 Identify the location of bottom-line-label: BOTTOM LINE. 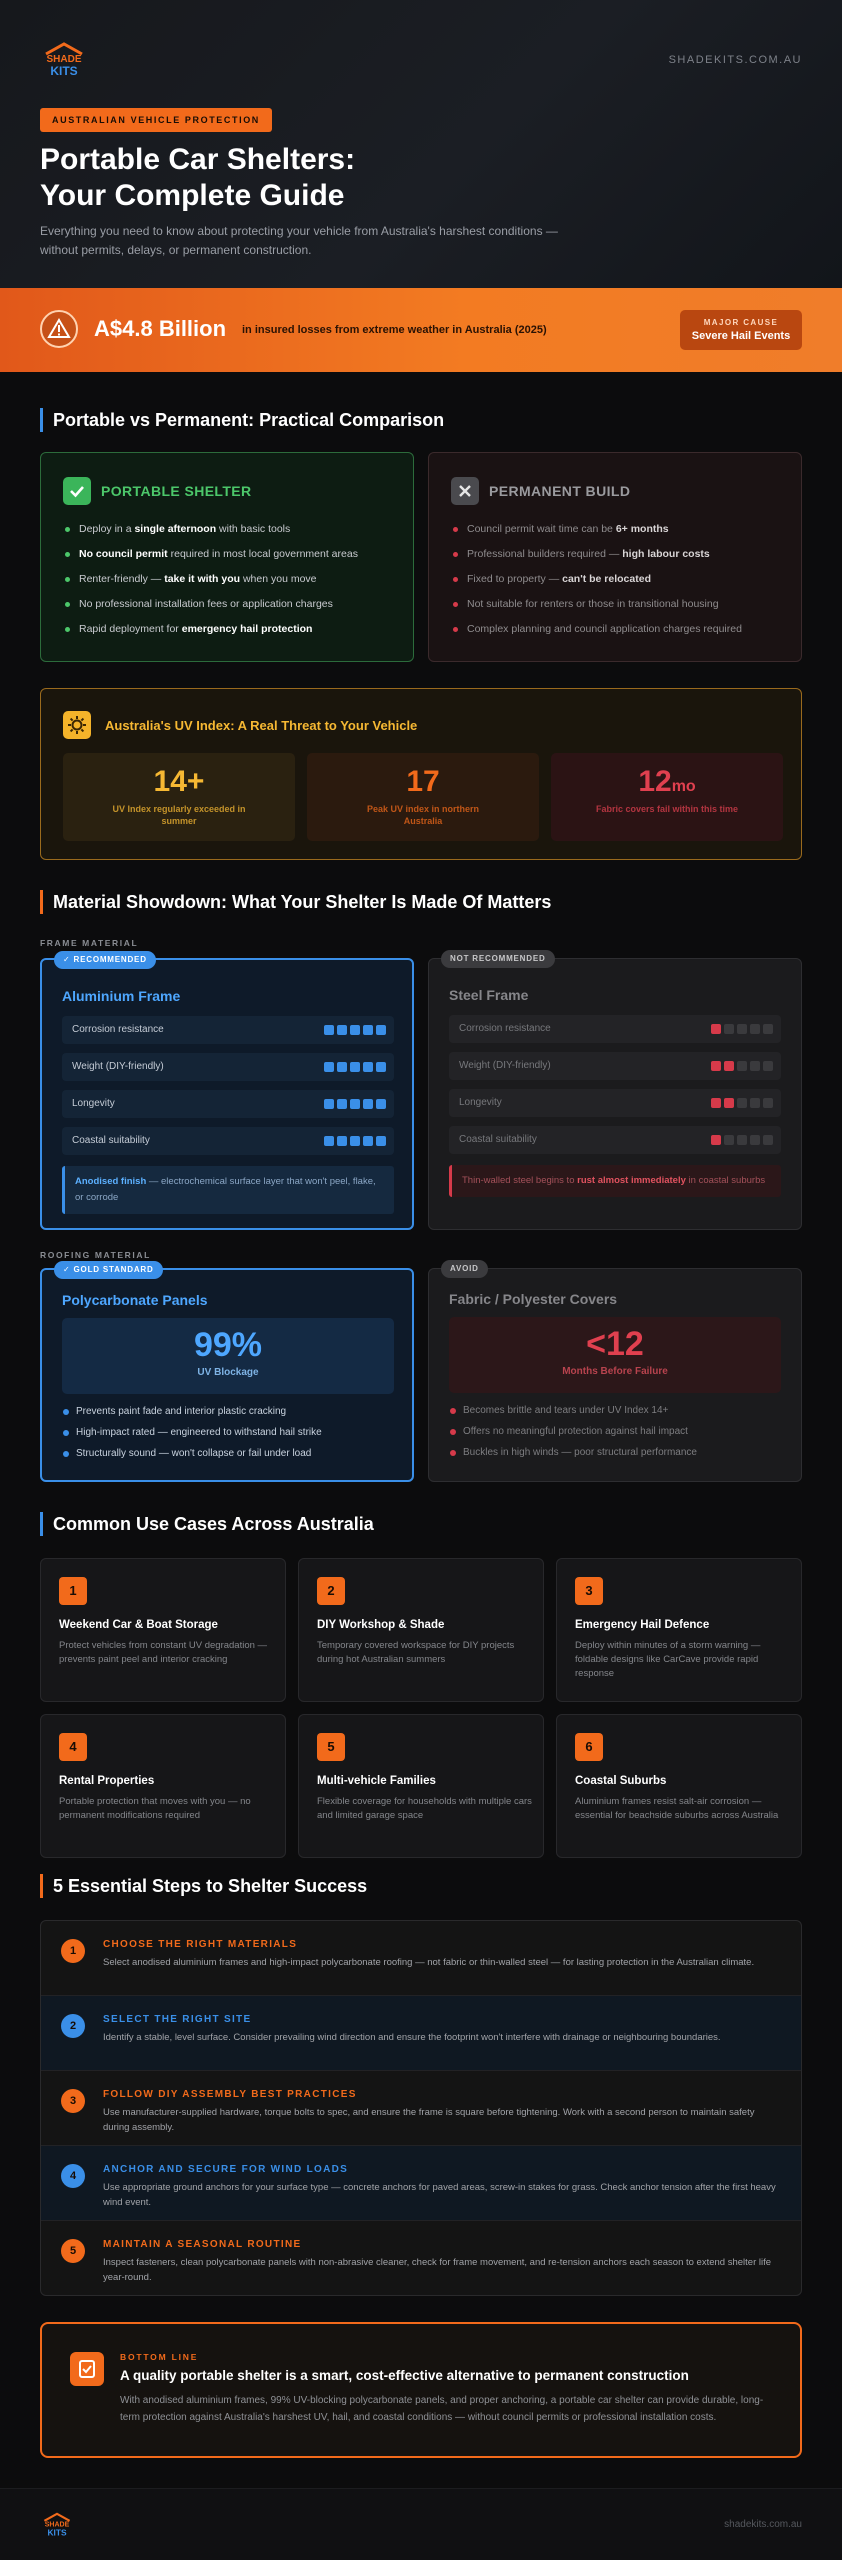
(159, 2357).